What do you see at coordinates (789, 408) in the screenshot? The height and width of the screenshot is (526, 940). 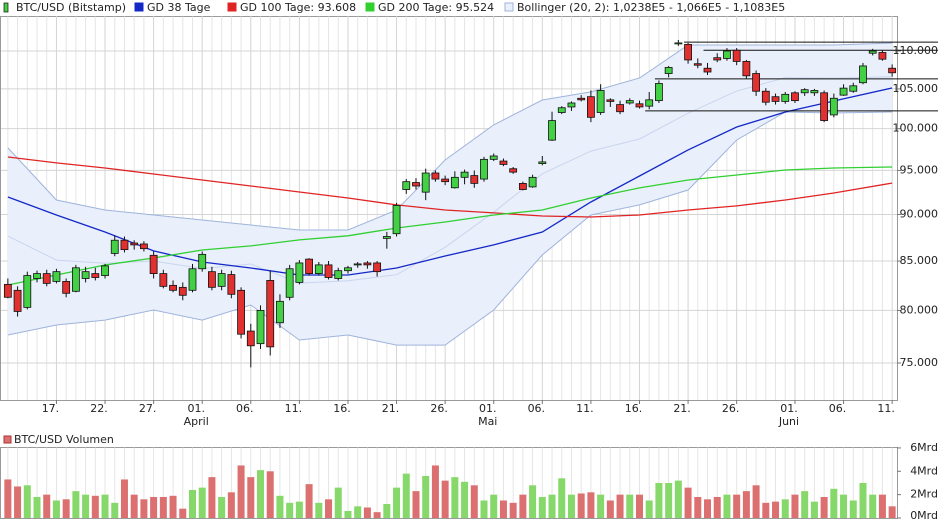 I see `x-tick-label: 01.` at bounding box center [789, 408].